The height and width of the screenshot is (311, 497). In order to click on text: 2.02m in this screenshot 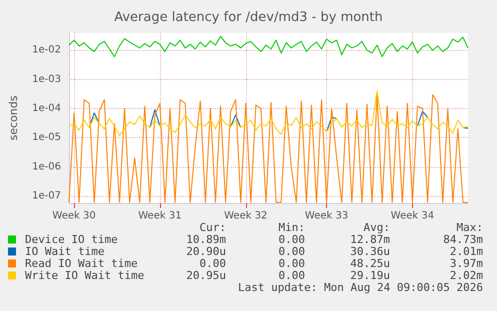, I will do `click(467, 275)`.